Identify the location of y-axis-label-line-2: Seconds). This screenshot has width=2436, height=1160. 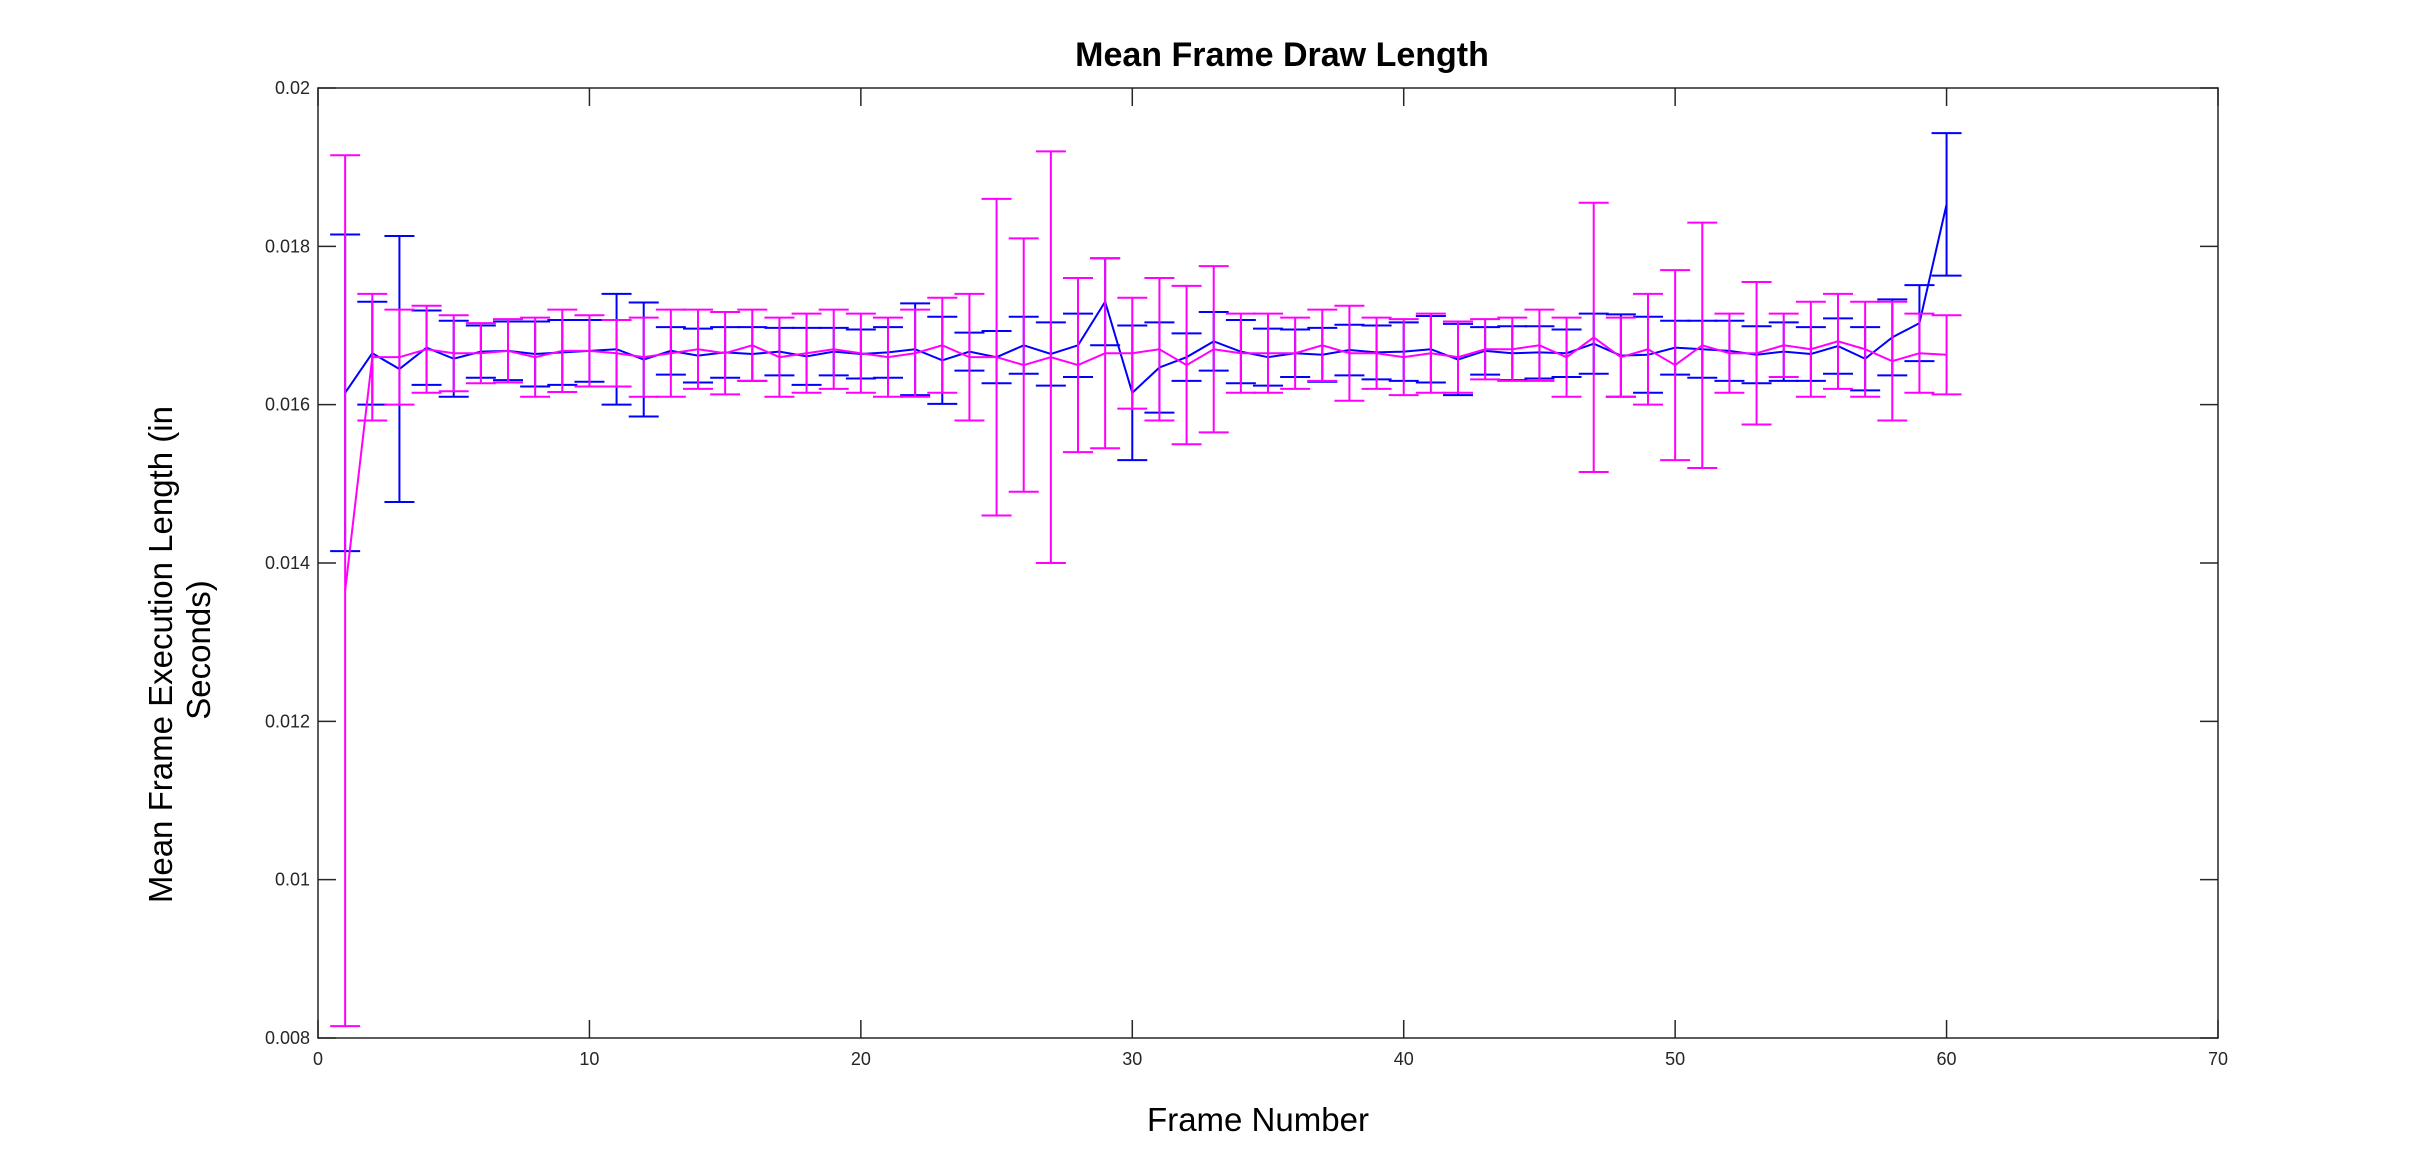
(198, 649).